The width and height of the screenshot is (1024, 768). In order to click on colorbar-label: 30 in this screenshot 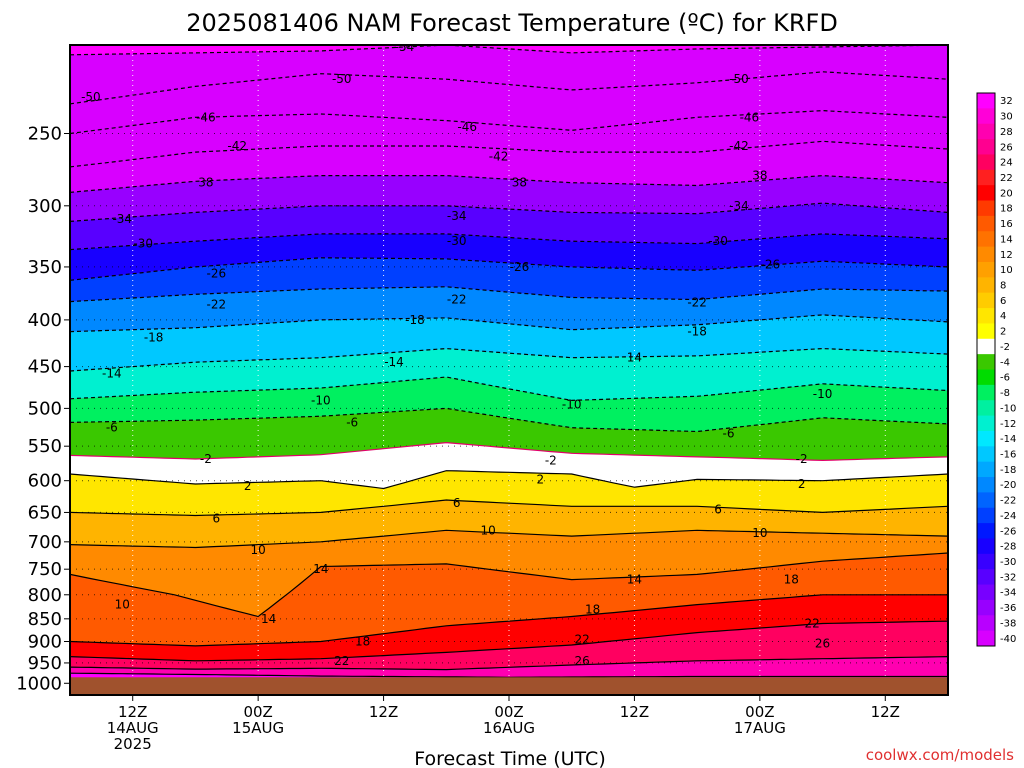, I will do `click(1006, 117)`.